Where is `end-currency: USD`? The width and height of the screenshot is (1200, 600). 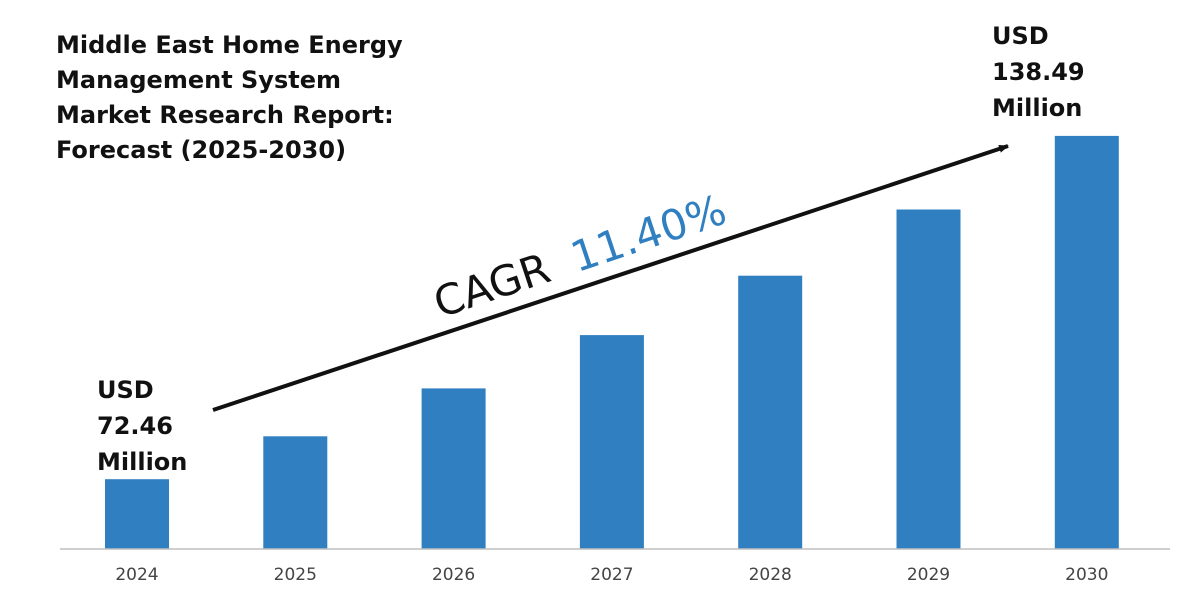
end-currency: USD is located at coordinates (1020, 36).